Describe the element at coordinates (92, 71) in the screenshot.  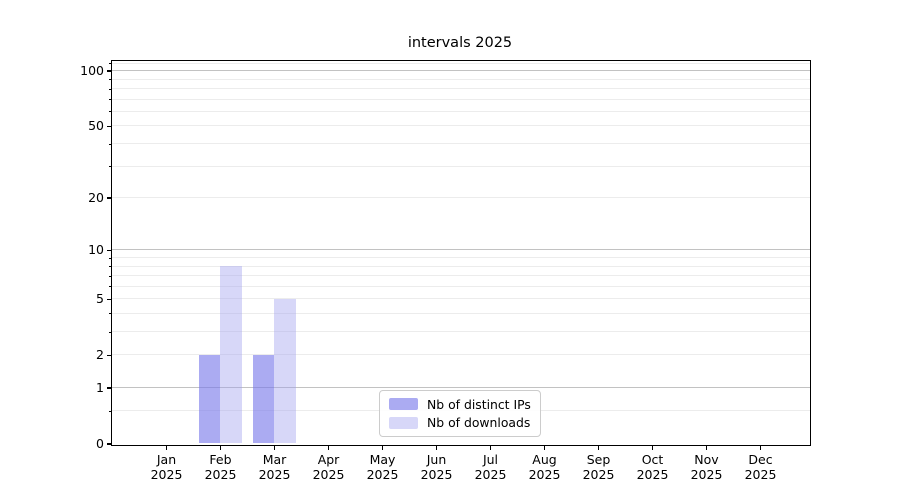
I see `y-tick-label: 100` at that location.